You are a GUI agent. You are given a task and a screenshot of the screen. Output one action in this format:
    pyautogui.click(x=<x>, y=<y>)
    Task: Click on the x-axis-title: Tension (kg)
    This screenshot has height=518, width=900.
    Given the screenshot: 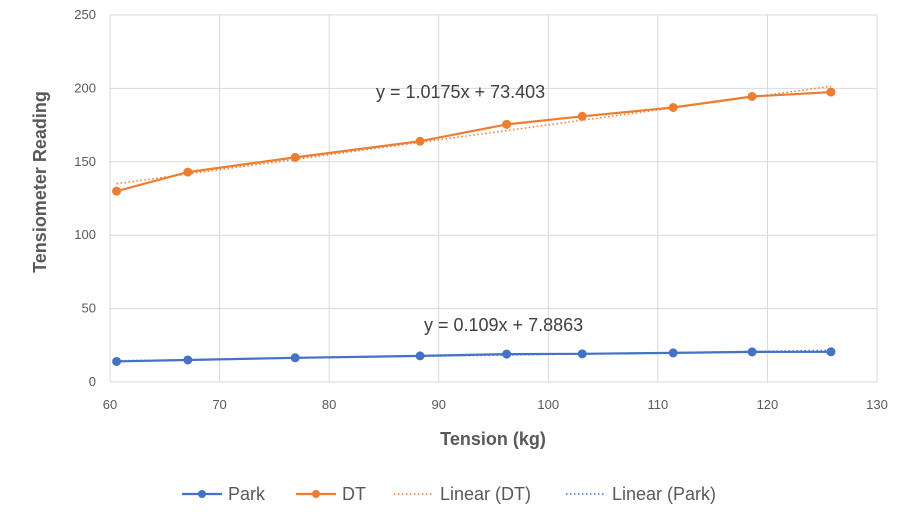 What is the action you would take?
    pyautogui.click(x=493, y=439)
    